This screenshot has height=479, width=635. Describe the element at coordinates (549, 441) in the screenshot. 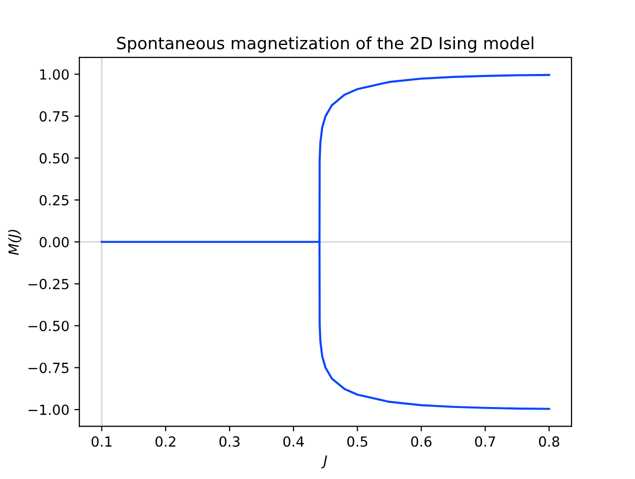

I see `x-tick-label: 0.8` at that location.